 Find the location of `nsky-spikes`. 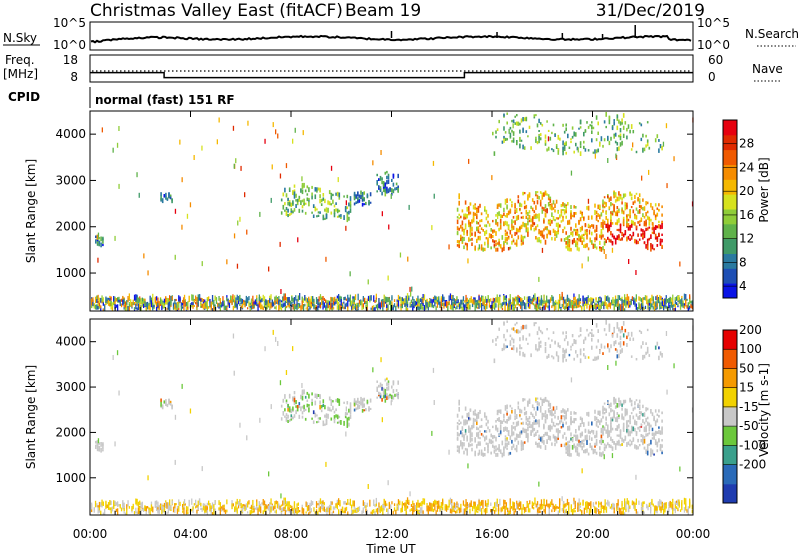

nsky-spikes is located at coordinates (513, 31).